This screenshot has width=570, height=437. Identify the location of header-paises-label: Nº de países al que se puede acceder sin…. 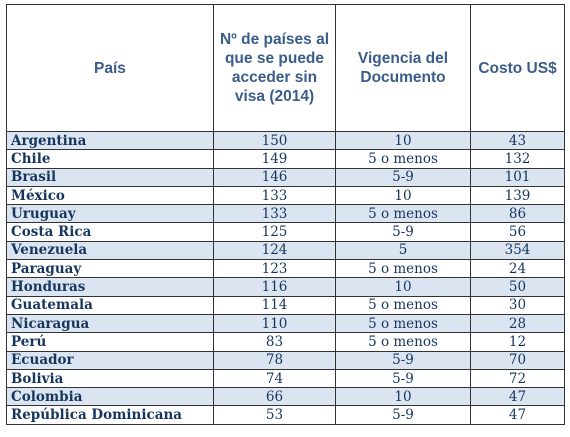
(274, 68).